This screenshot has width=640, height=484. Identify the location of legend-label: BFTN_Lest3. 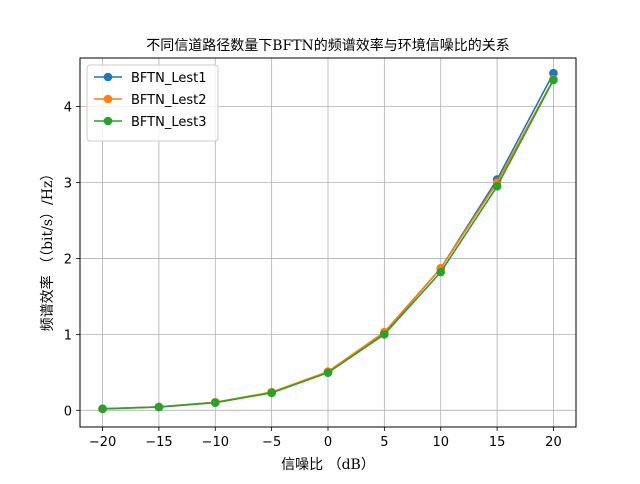
(169, 122).